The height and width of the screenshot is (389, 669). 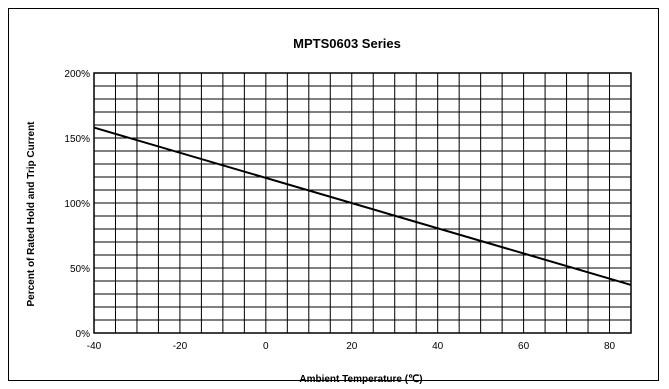 What do you see at coordinates (360, 379) in the screenshot?
I see `x-axis-label: Ambient Temperature (℃)` at bounding box center [360, 379].